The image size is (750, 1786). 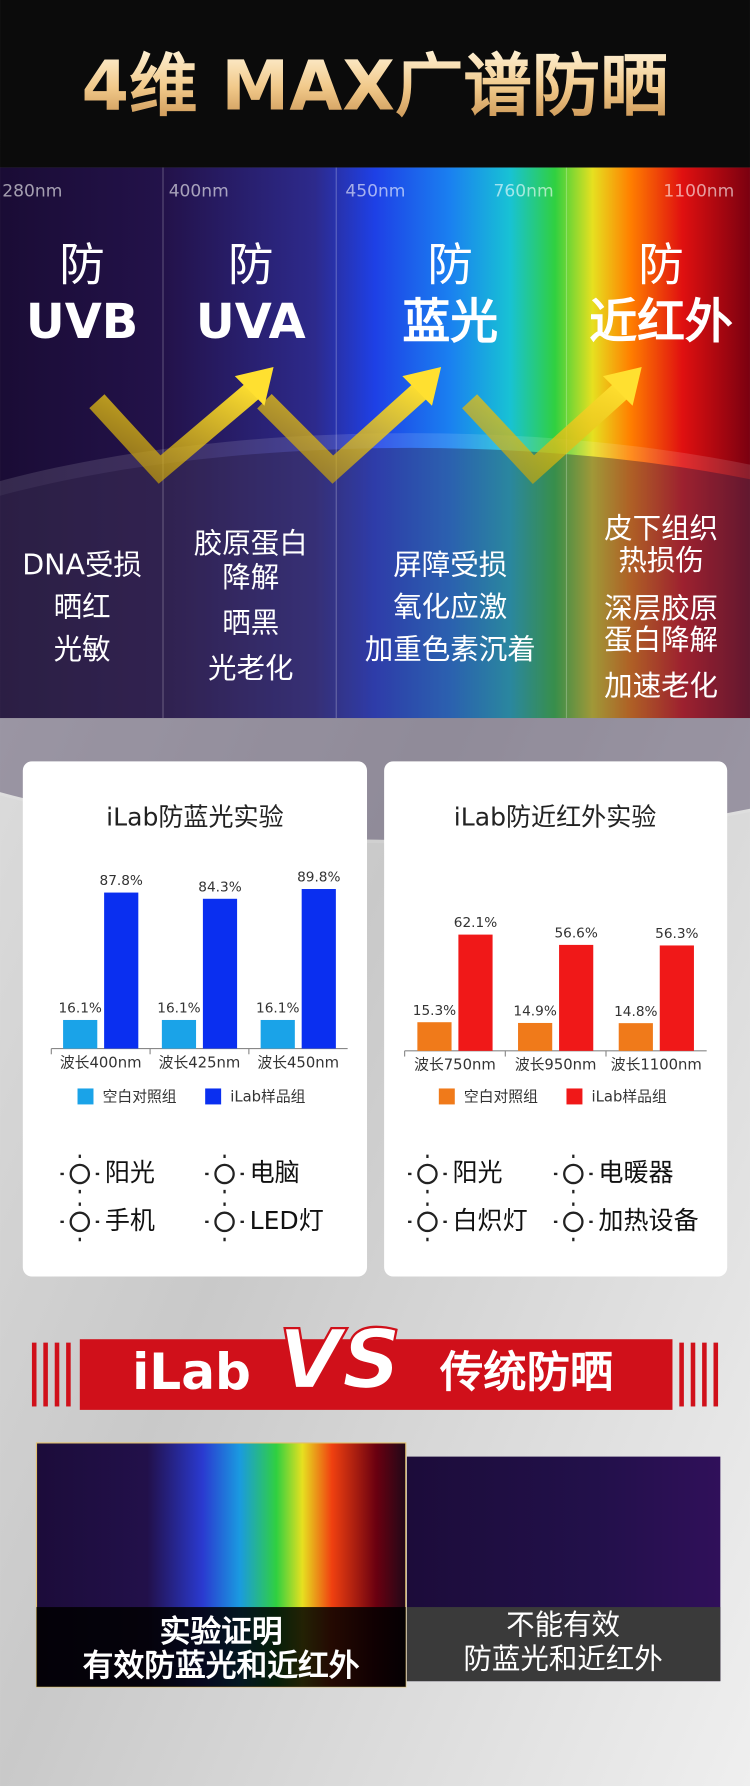 I want to click on value-label: 87.8%, so click(x=121, y=881).